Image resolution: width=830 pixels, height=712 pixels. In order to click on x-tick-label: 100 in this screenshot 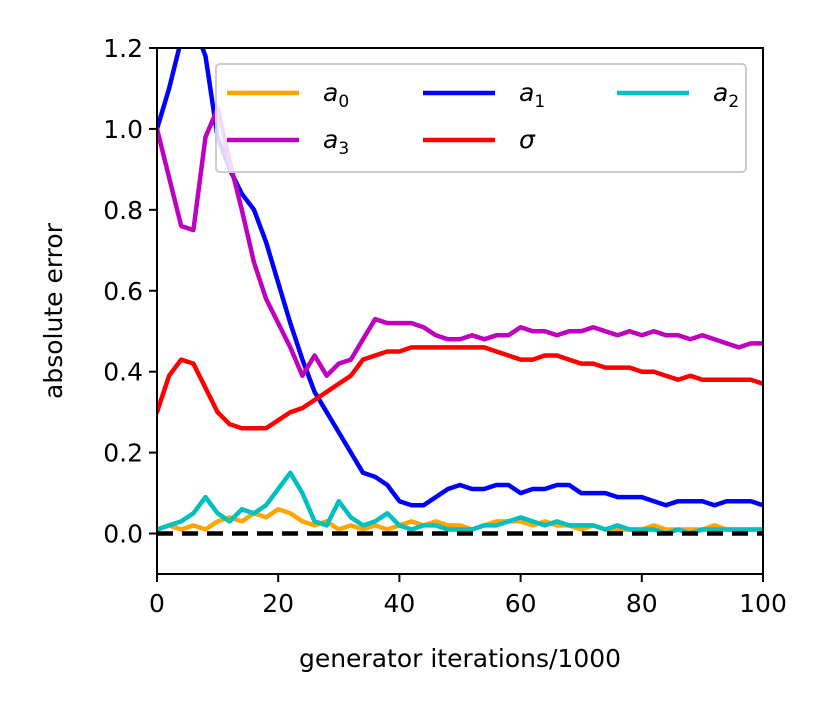, I will do `click(763, 603)`.